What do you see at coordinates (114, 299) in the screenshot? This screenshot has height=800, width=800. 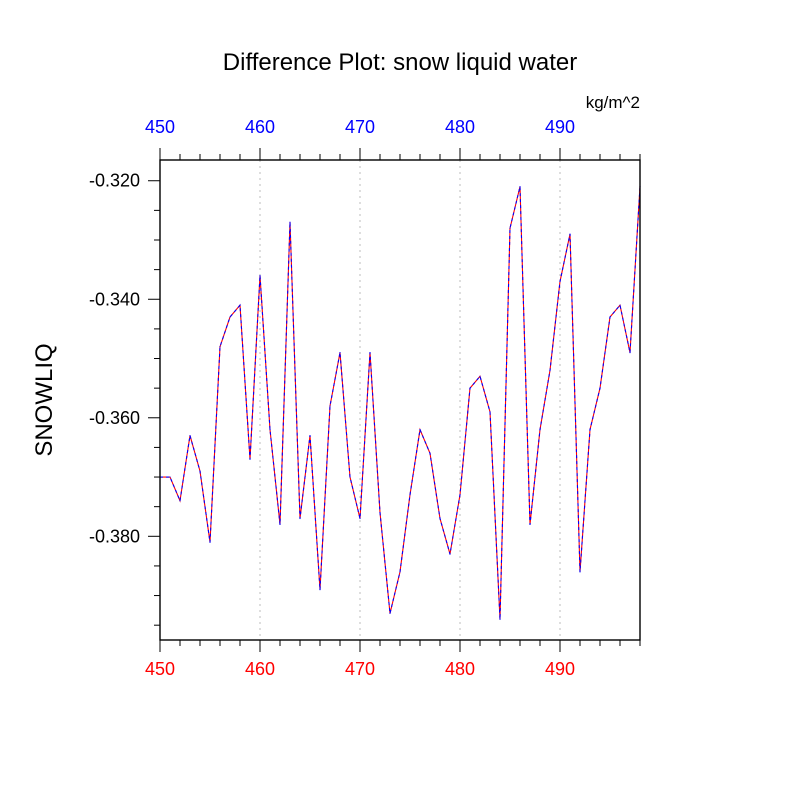 I see `y-tick-label-2: -0.340` at bounding box center [114, 299].